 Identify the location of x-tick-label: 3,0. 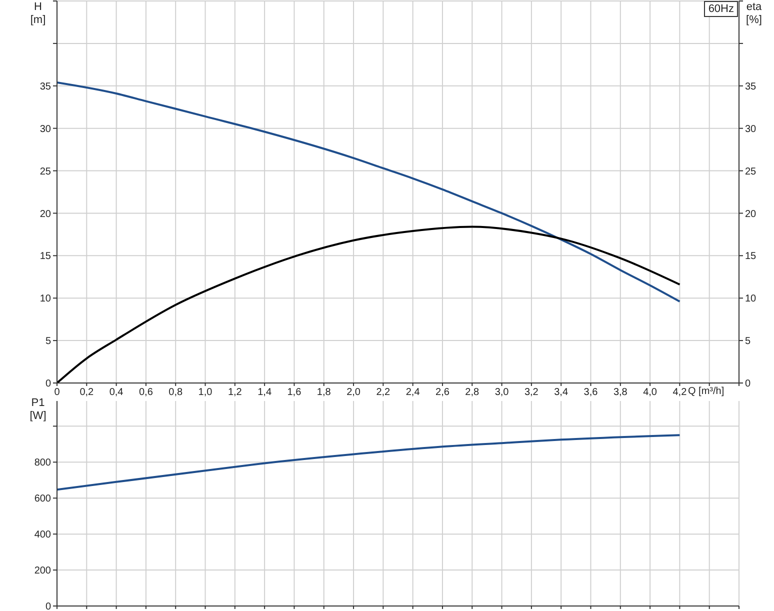
(502, 392).